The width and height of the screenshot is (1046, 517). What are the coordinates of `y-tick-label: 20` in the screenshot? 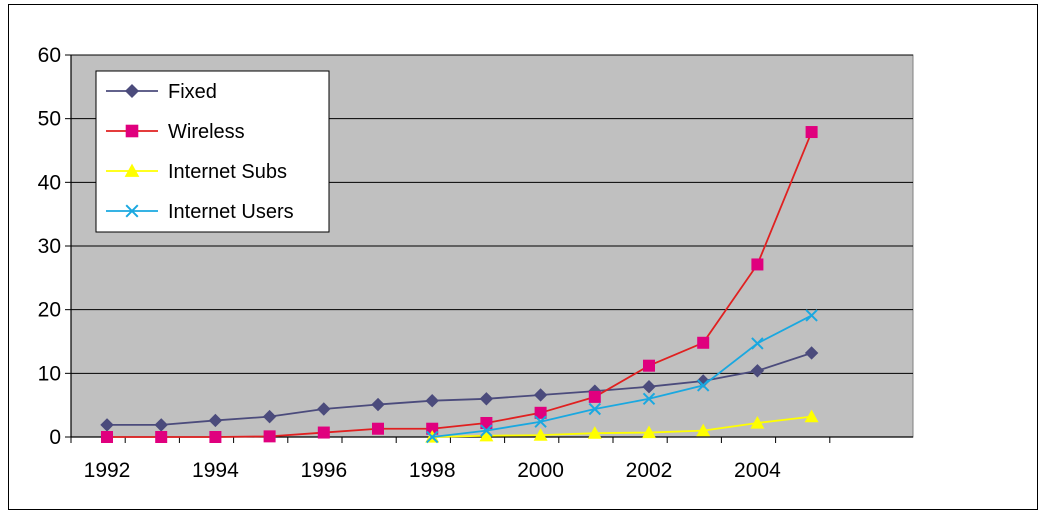 It's located at (49, 310).